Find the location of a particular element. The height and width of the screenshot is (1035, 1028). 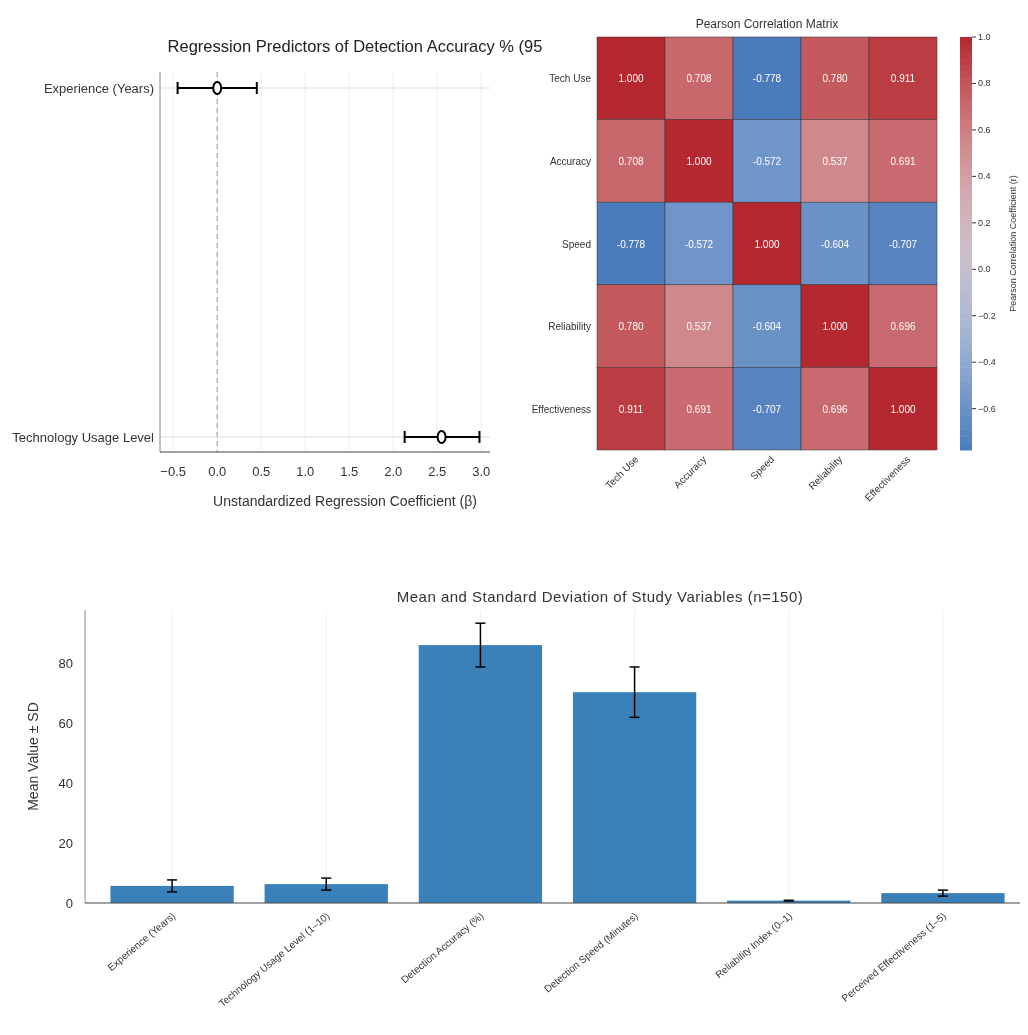

color-bar-label: 0.0 is located at coordinates (984, 269).